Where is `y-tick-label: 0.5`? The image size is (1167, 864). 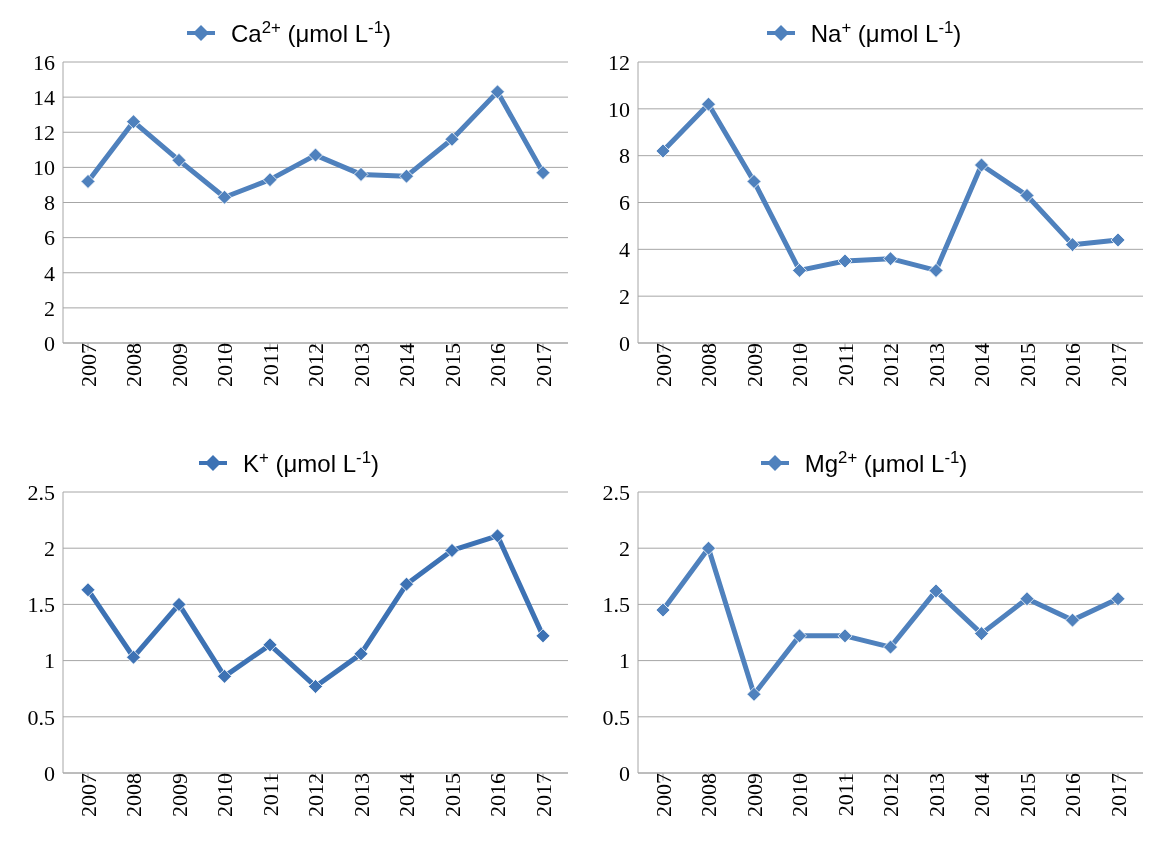 y-tick-label: 0.5 is located at coordinates (41, 717).